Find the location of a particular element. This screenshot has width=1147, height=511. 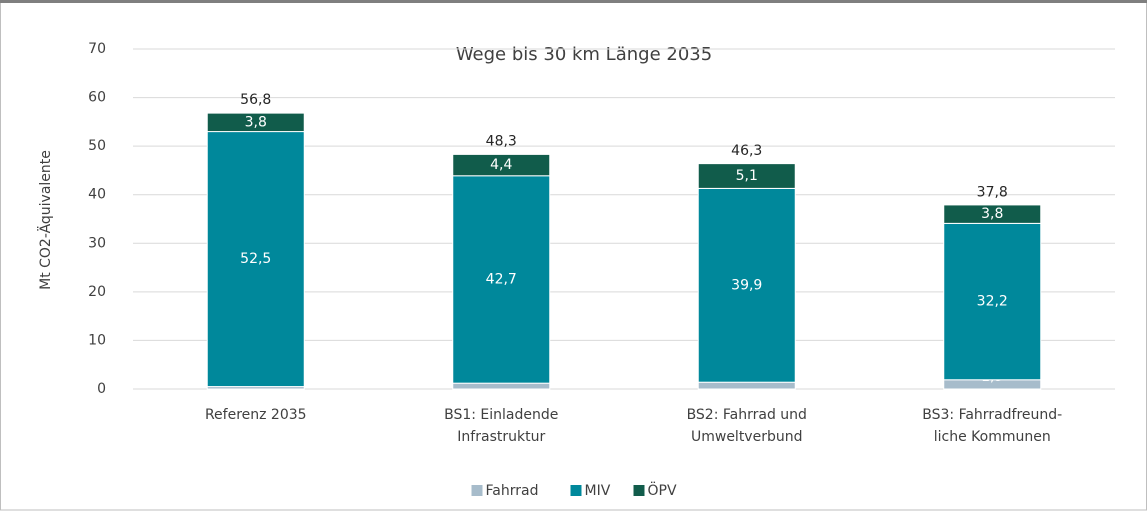

value-label: 42,7 is located at coordinates (501, 279).